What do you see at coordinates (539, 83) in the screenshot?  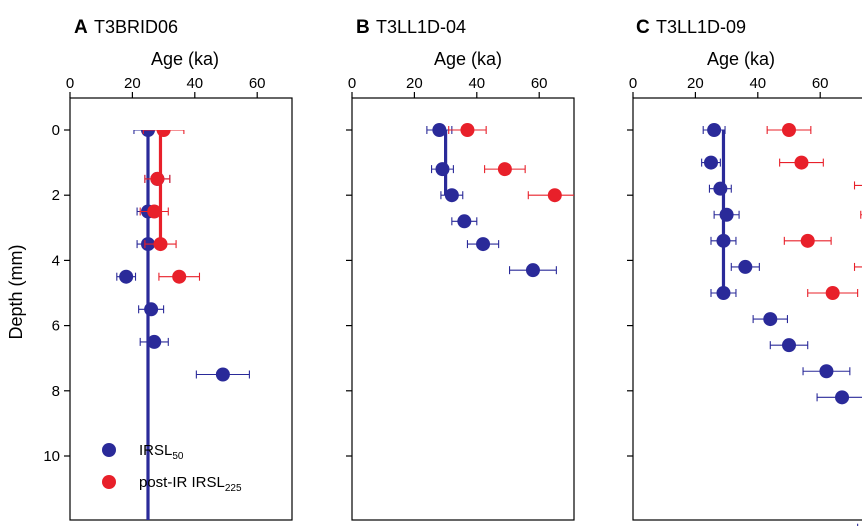 I see `x-tick-label-b-60: 60` at bounding box center [539, 83].